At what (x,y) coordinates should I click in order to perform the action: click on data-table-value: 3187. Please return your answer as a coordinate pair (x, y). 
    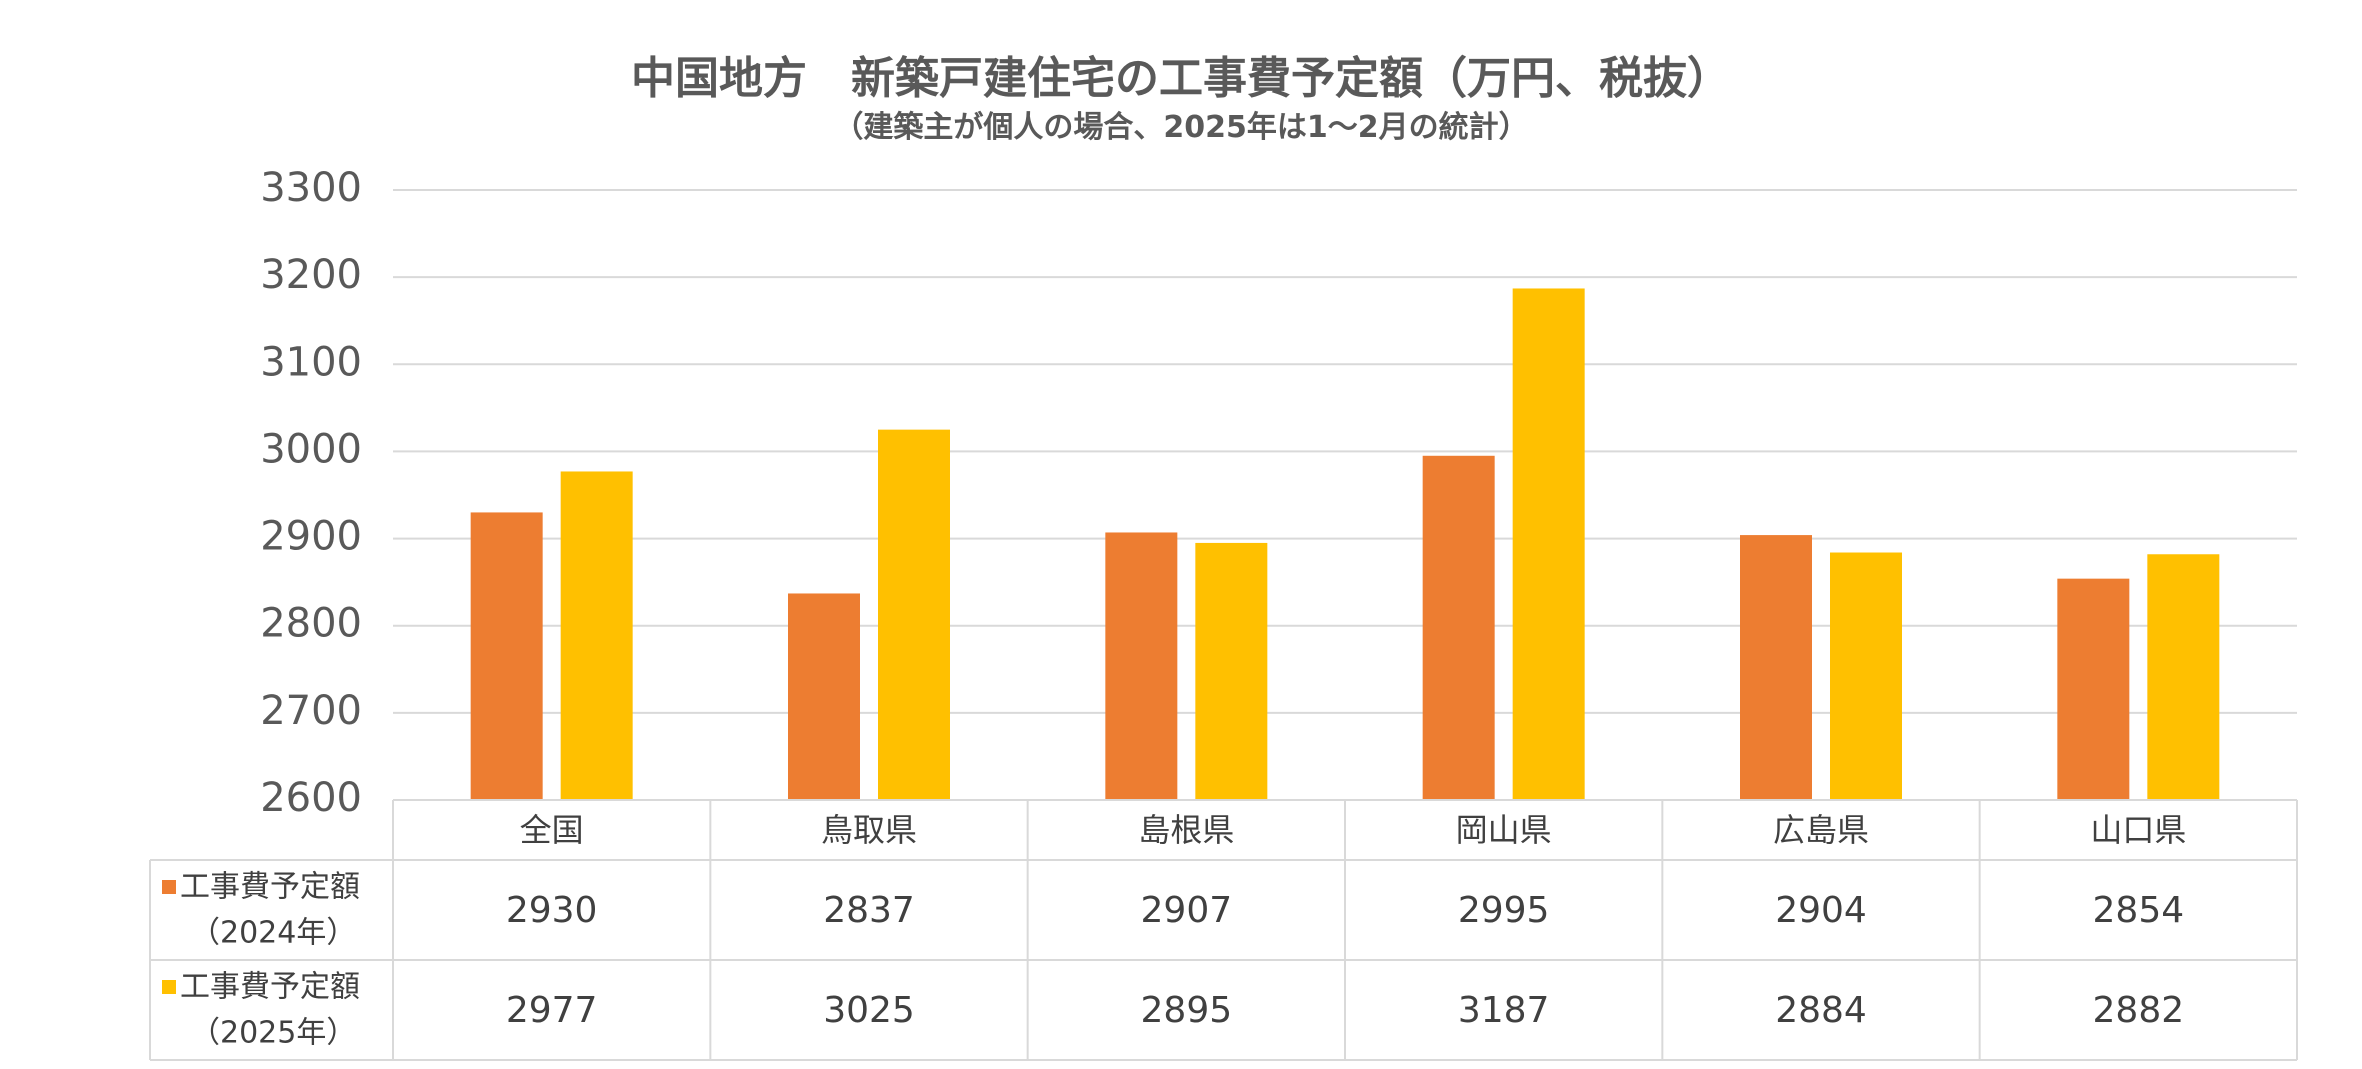
    Looking at the image, I should click on (1504, 1010).